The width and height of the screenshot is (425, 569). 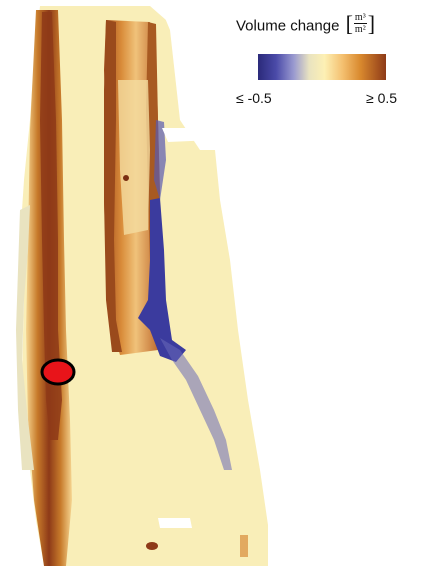 I want to click on erosion-fan, so click(x=196, y=404).